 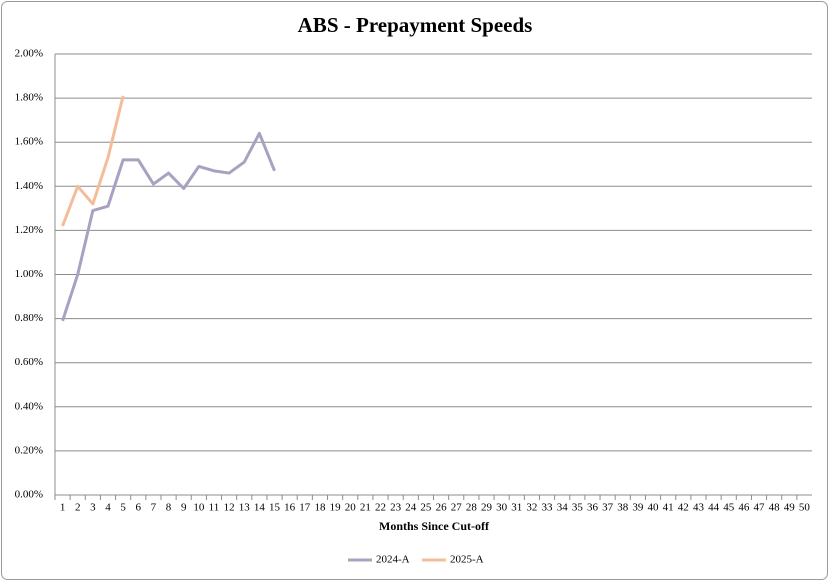 I want to click on x-tick-label: 14, so click(x=260, y=508).